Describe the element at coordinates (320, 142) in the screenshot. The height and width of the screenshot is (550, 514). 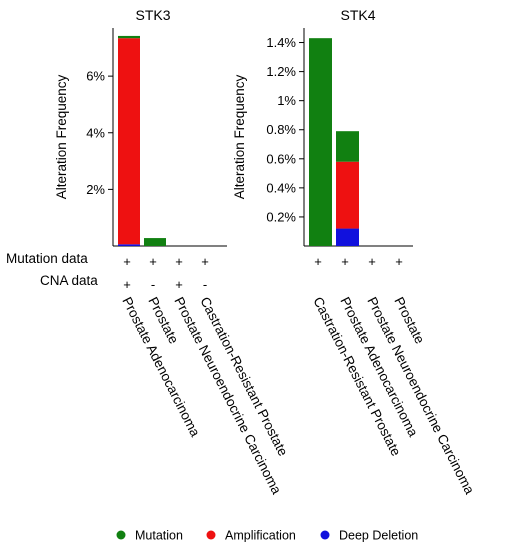
I see `bar-mutation-castration-resistant-prostate` at that location.